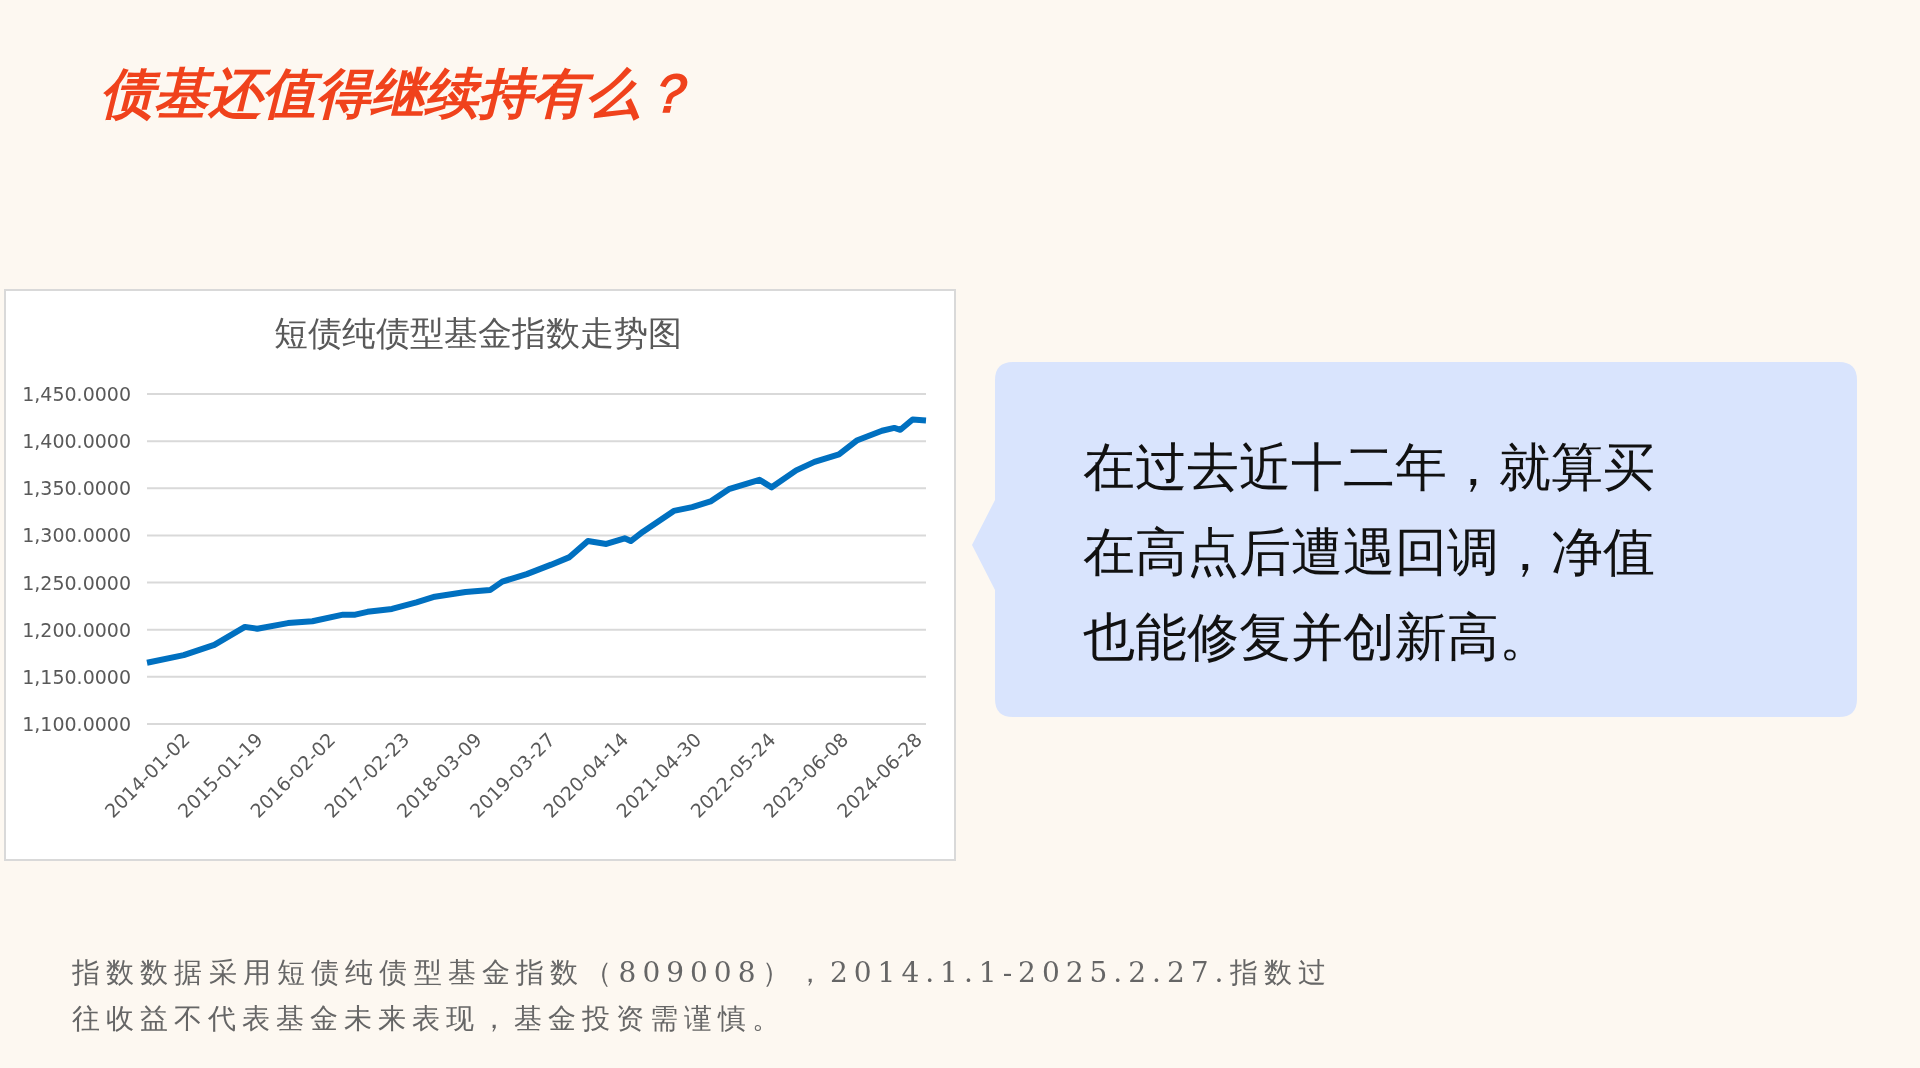 This screenshot has width=1920, height=1068. I want to click on text: 债基还值得继续持有么？, so click(397, 94).